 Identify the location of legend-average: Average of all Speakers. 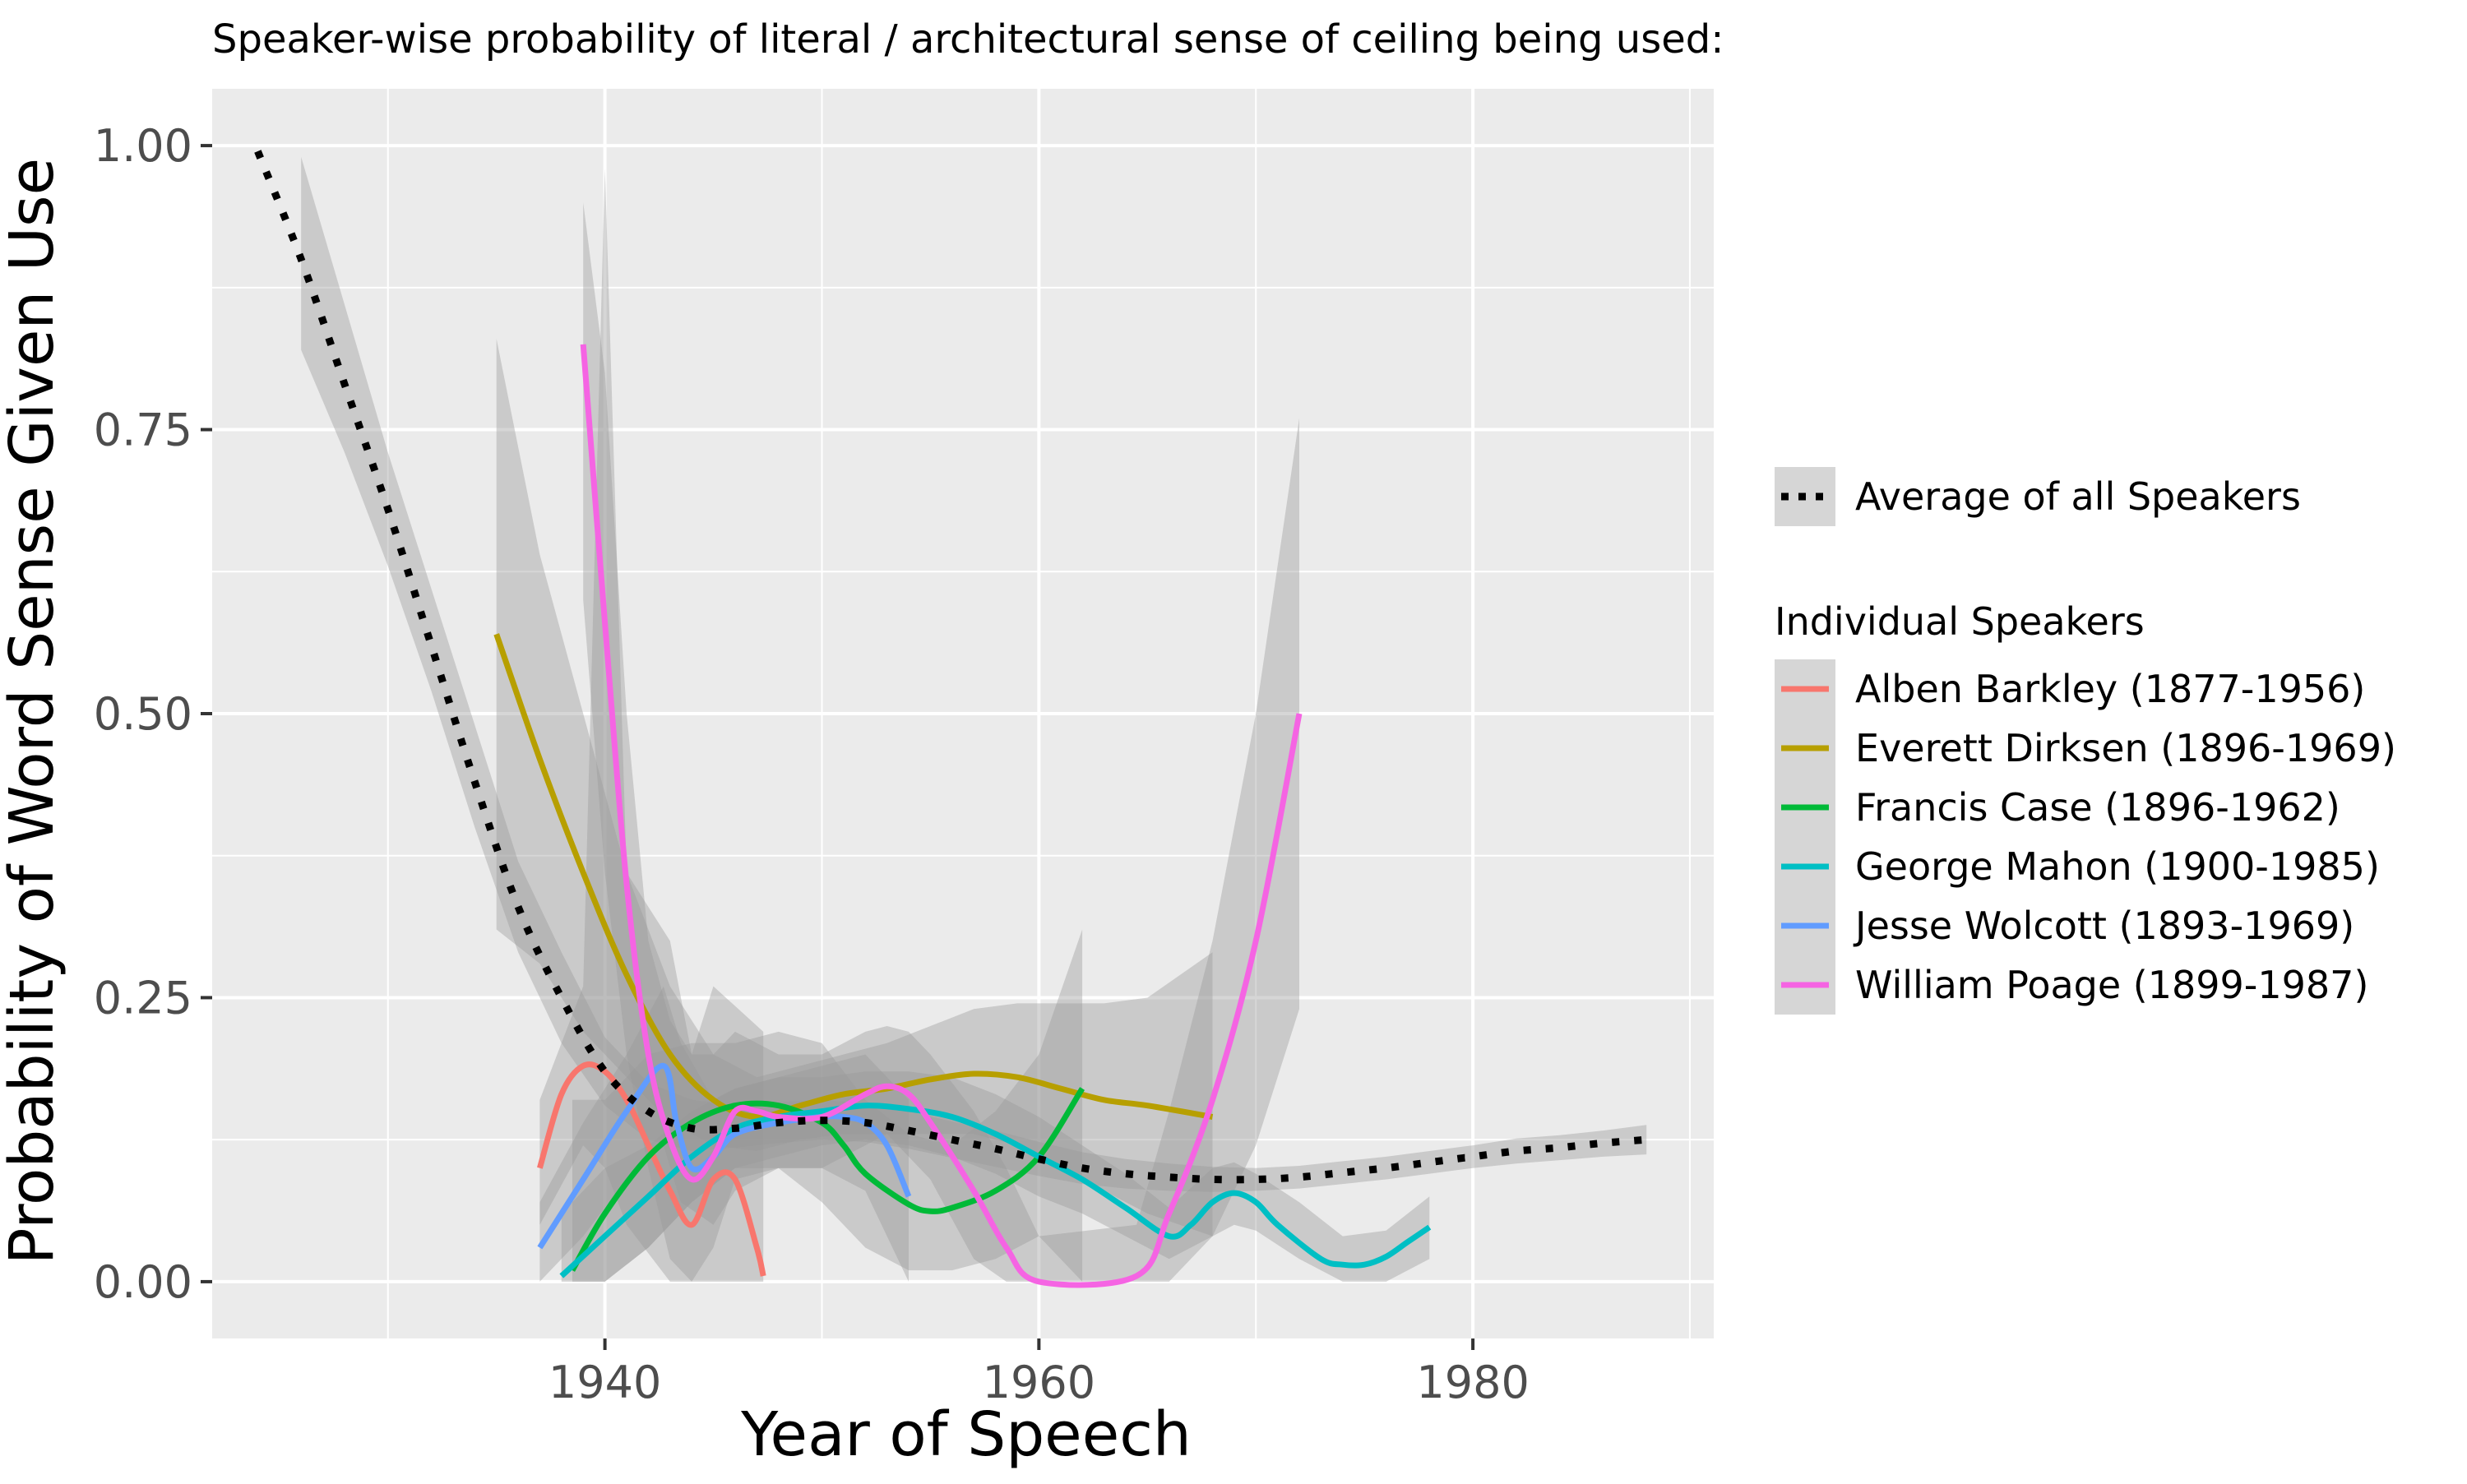
(2038, 496).